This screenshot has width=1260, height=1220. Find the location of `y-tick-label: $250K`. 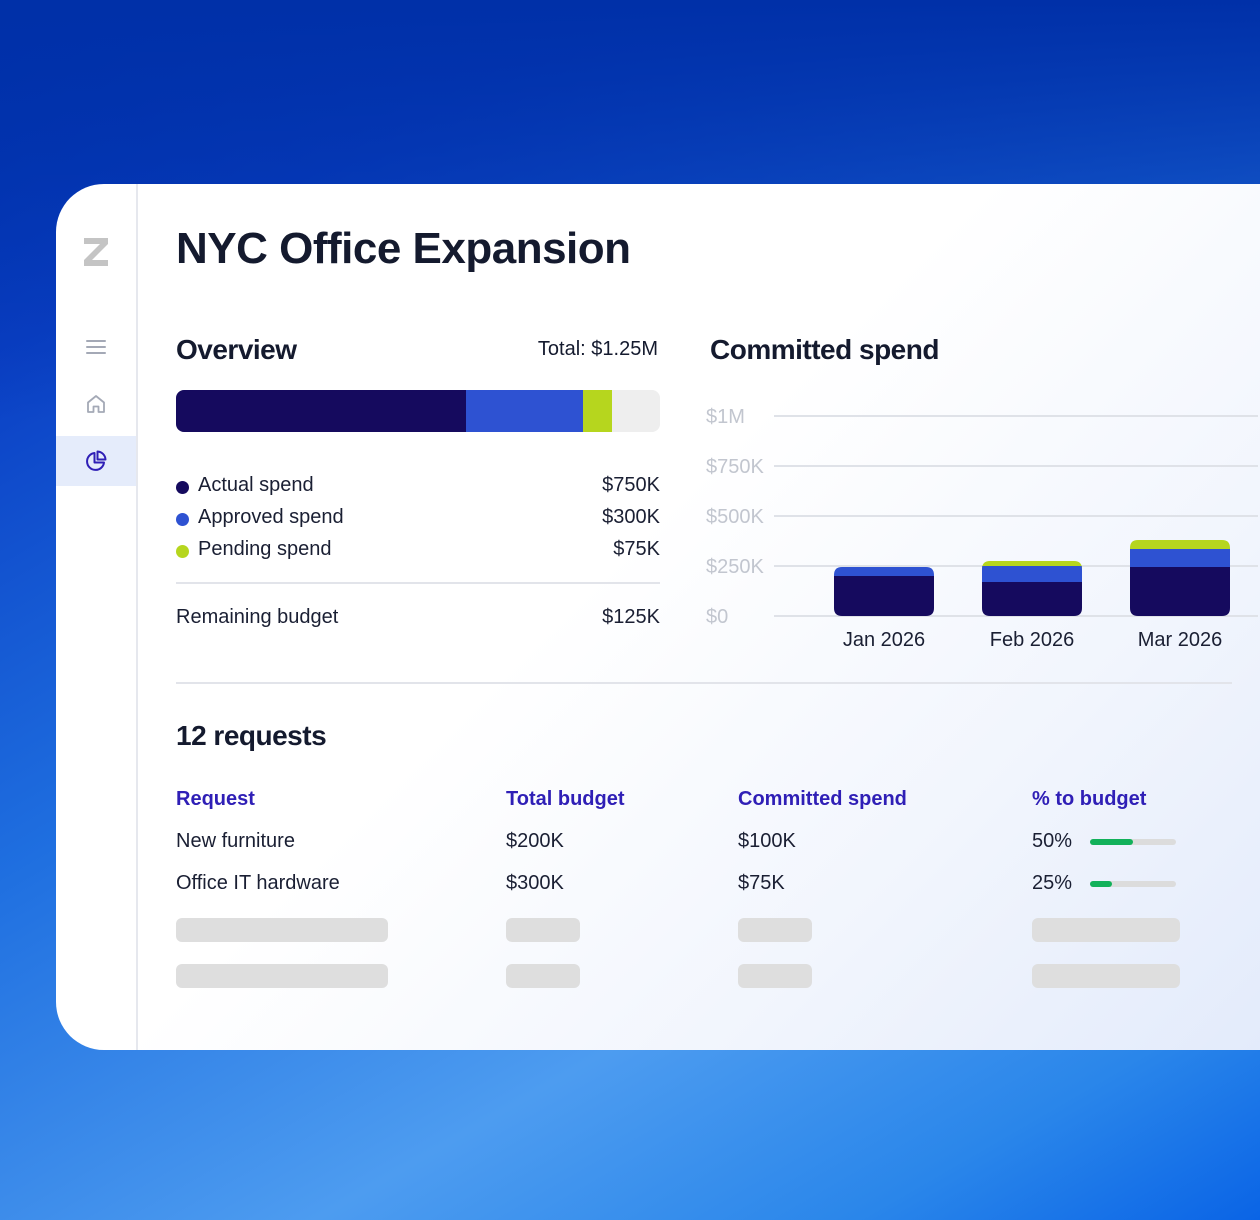

y-tick-label: $250K is located at coordinates (735, 567).